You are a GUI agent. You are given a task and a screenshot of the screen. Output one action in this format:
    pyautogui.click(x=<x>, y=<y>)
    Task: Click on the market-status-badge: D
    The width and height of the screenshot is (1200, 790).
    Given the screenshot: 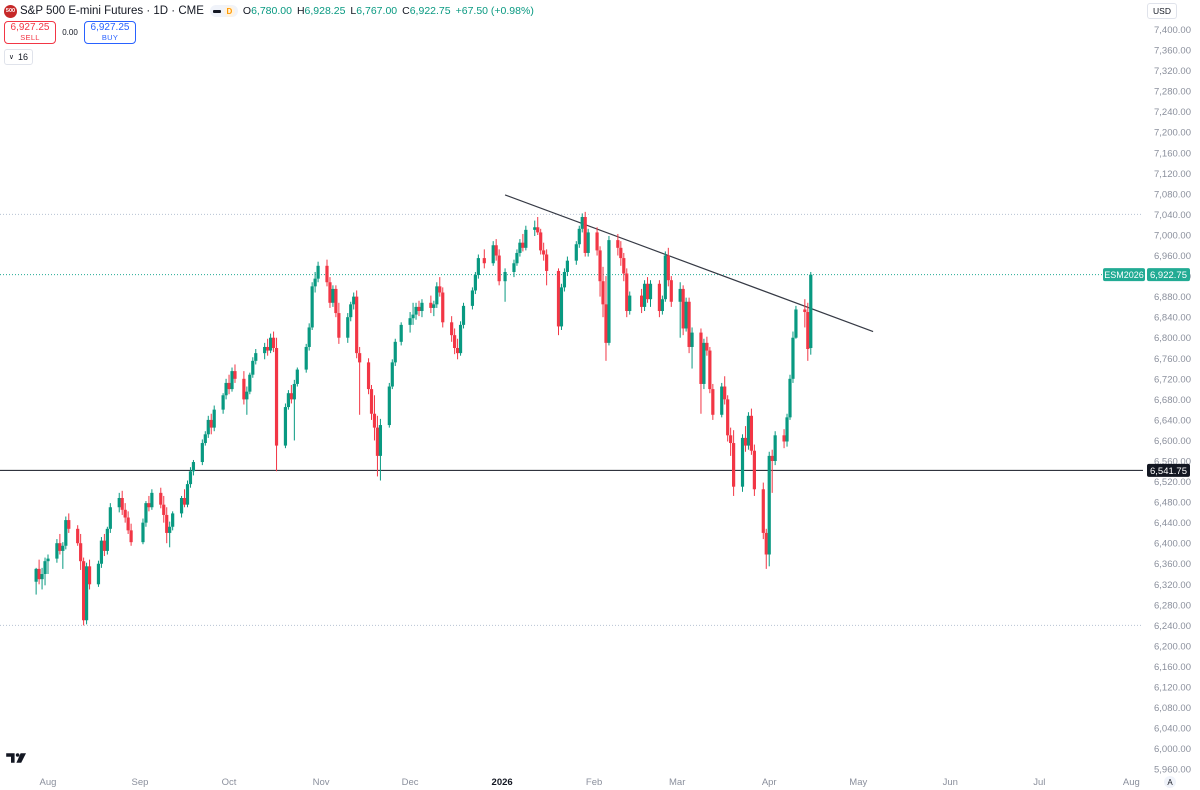 What is the action you would take?
    pyautogui.click(x=223, y=11)
    